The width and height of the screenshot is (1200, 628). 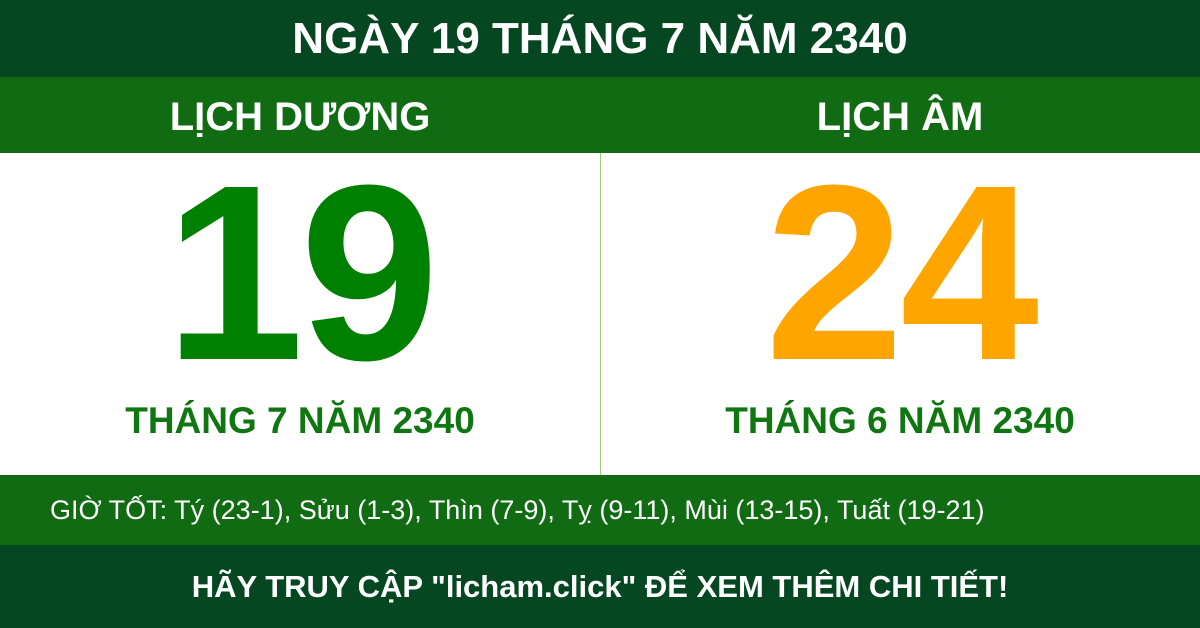 I want to click on page-title: NGÀY 19 THÁNG 7 NĂM 2340, so click(x=600, y=38).